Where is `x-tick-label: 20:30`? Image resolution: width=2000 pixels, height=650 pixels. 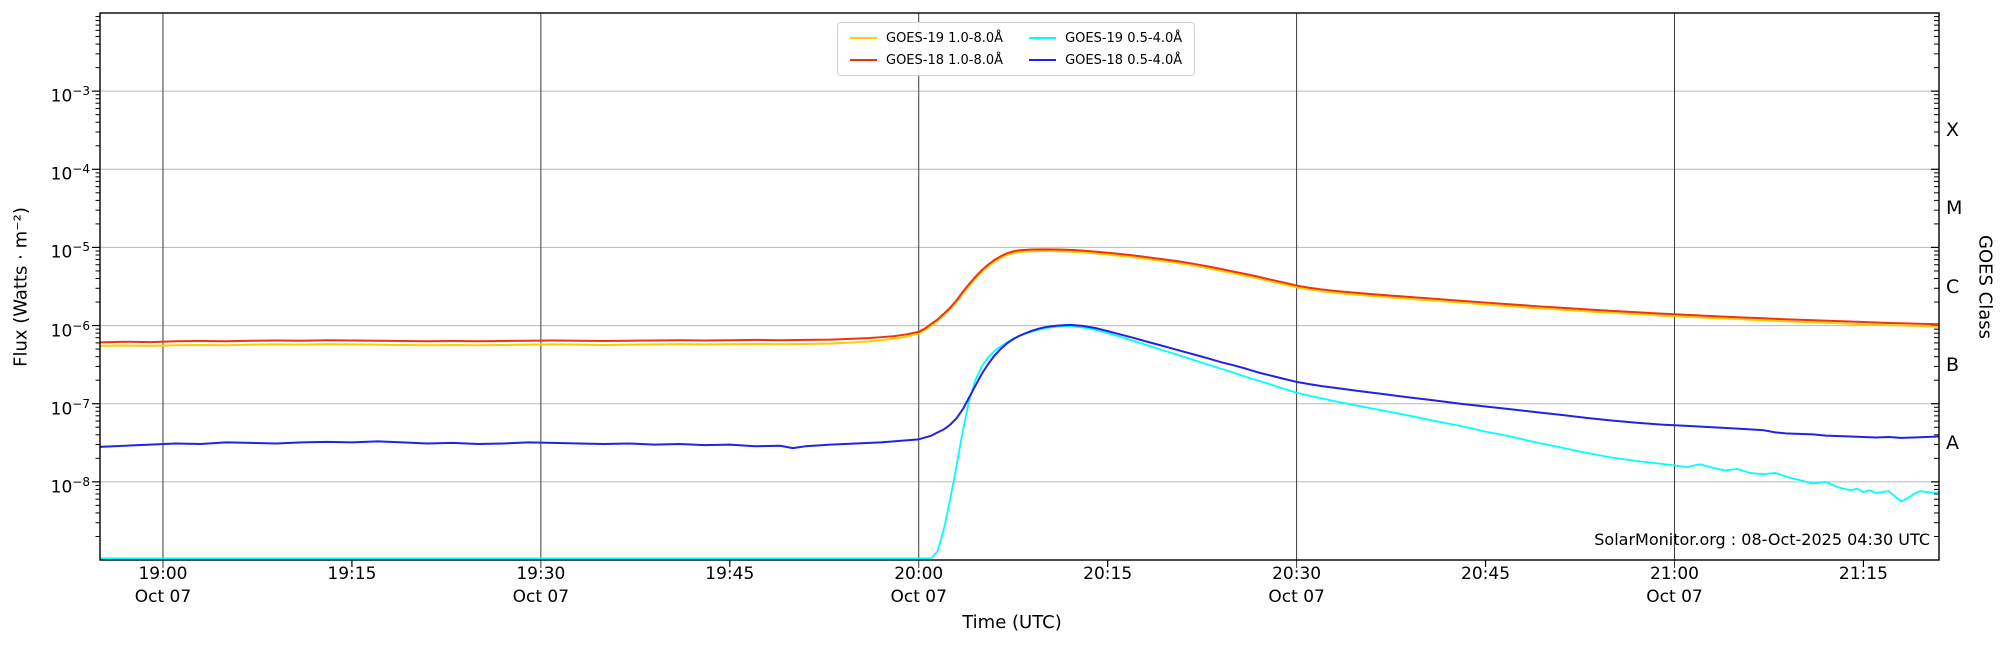 x-tick-label: 20:30 is located at coordinates (1297, 574).